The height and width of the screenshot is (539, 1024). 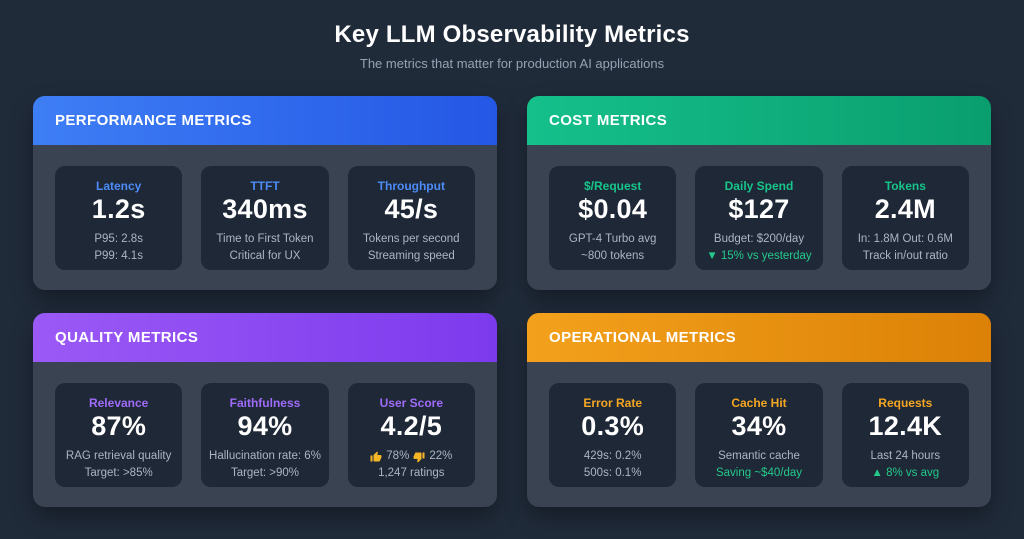 What do you see at coordinates (759, 426) in the screenshot?
I see `metric-value: 34%` at bounding box center [759, 426].